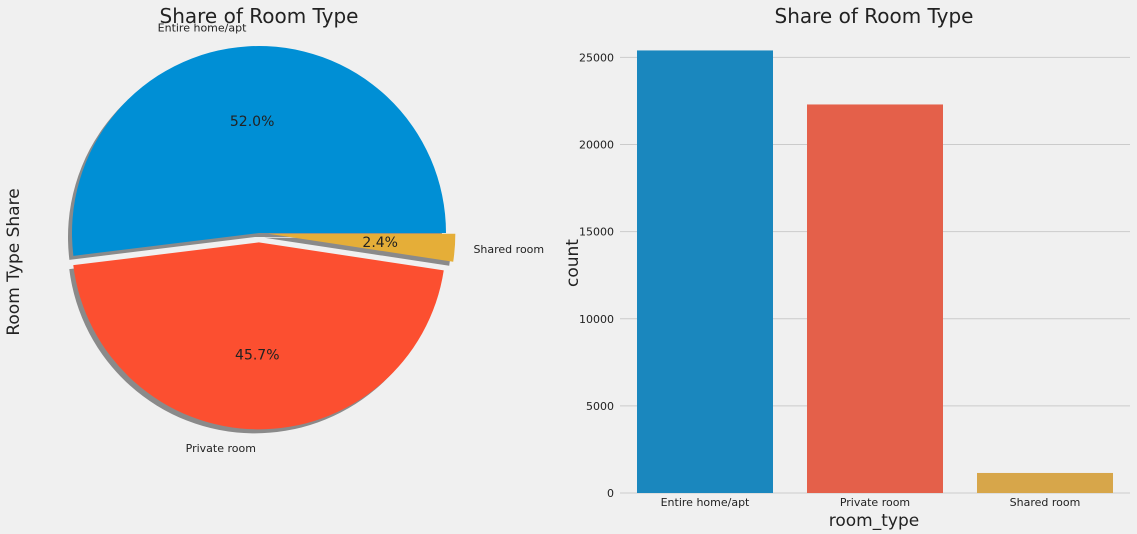 This screenshot has width=1137, height=534. What do you see at coordinates (705, 271) in the screenshot?
I see `bar-entire-home-apt` at bounding box center [705, 271].